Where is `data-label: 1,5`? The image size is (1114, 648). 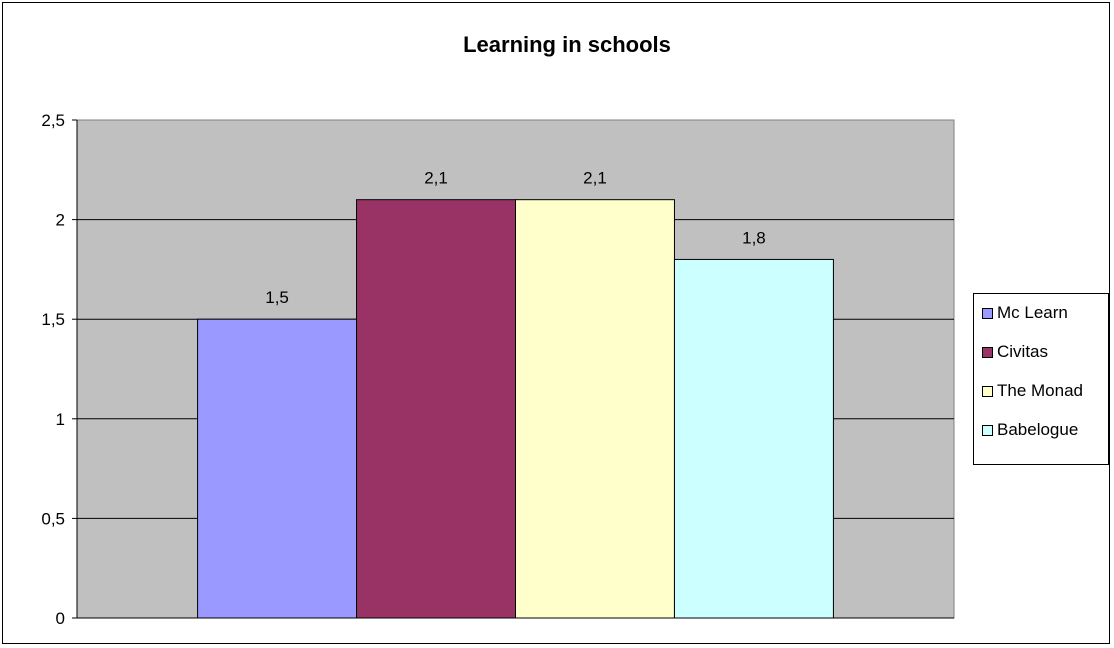
data-label: 1,5 is located at coordinates (277, 297).